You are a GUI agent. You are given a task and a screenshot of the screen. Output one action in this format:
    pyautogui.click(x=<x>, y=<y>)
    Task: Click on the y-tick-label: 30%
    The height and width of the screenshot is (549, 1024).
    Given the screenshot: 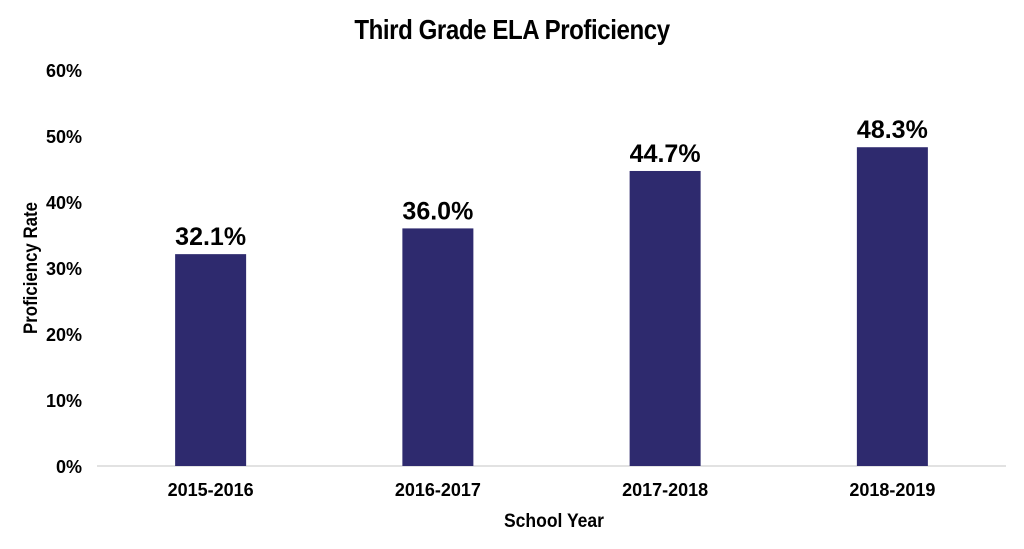 What is the action you would take?
    pyautogui.click(x=64, y=269)
    